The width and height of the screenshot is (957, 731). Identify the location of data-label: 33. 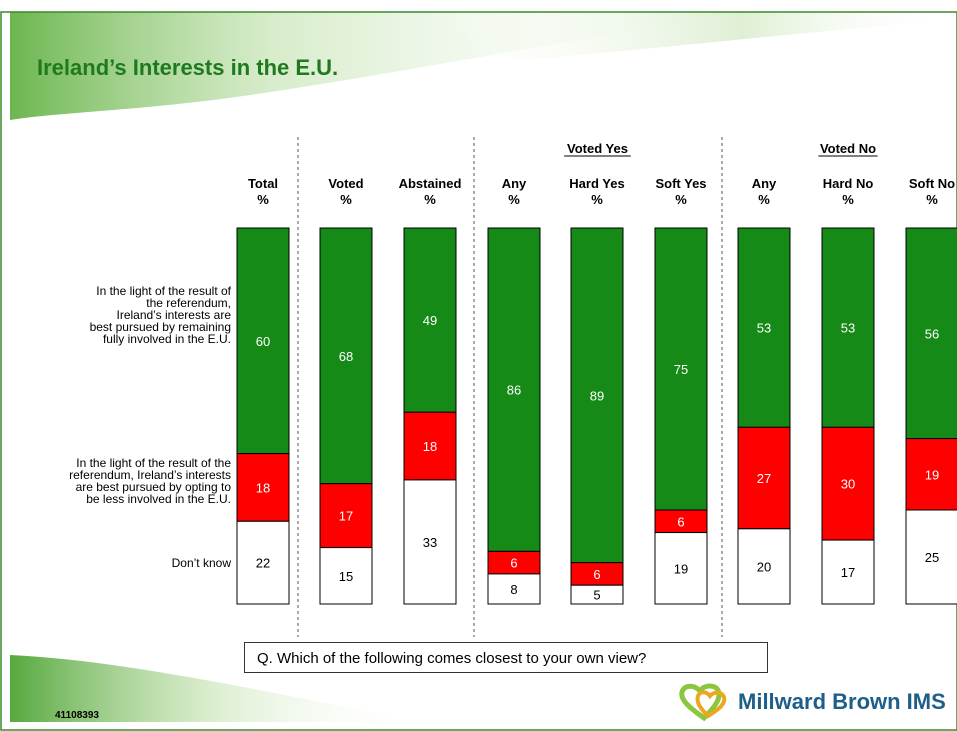
(430, 542).